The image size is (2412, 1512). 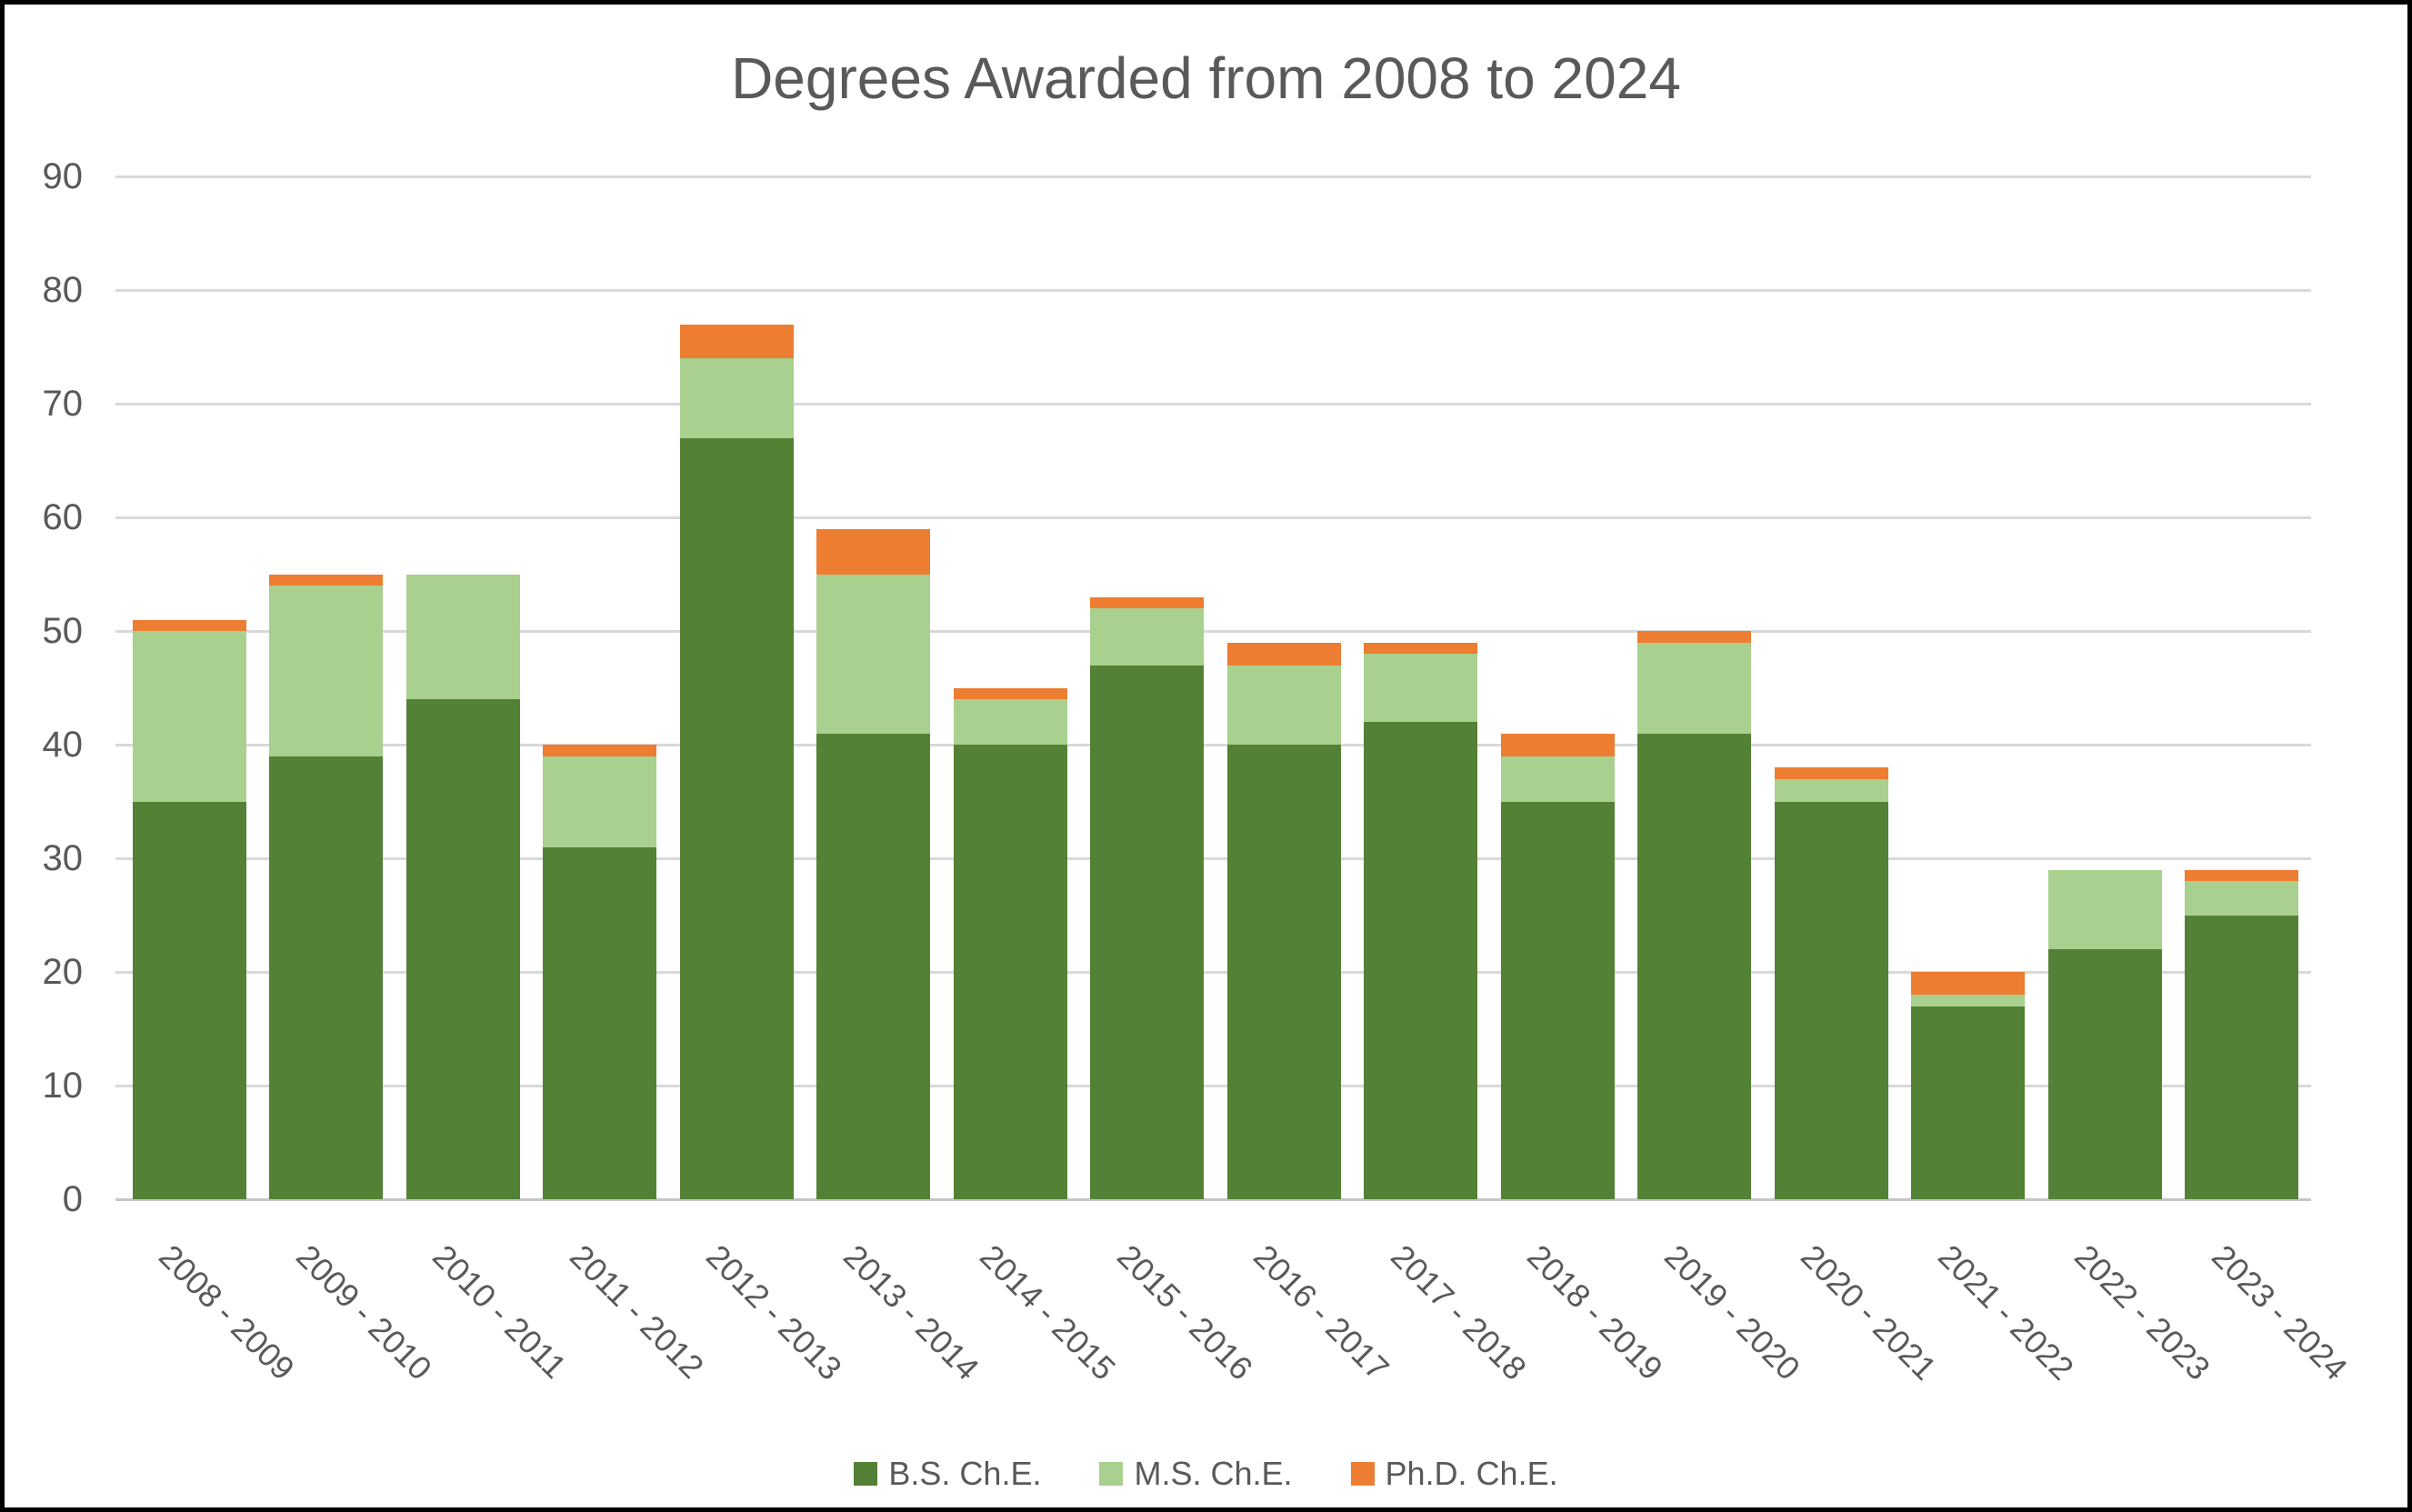 I want to click on bar-2018-2019-phdche, so click(x=1557, y=744).